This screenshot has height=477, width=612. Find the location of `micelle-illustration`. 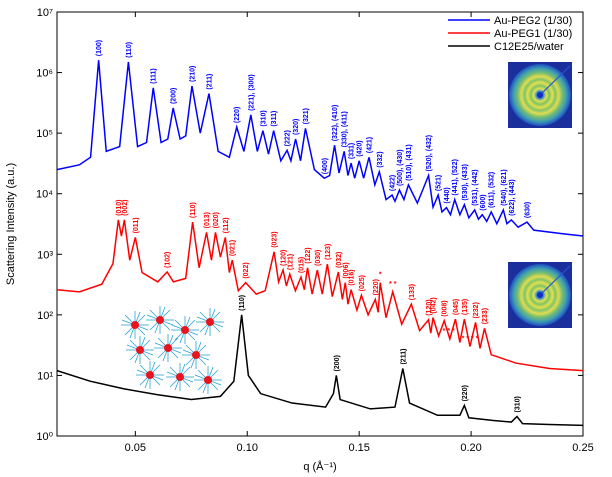

micelle-illustration is located at coordinates (172, 350).